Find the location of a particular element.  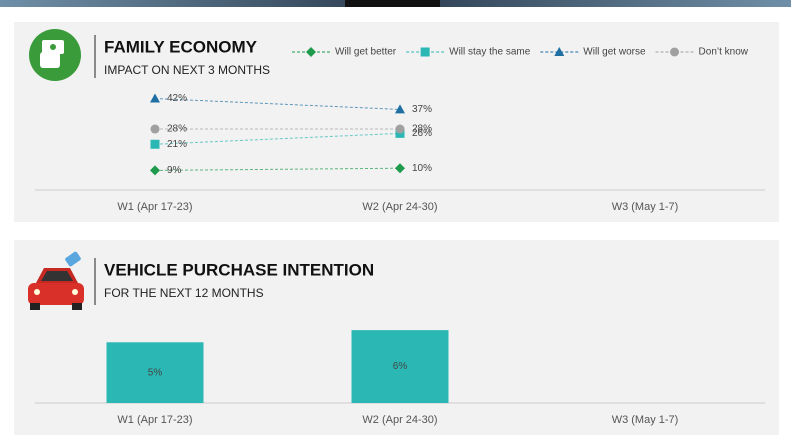

data-label: 6% is located at coordinates (400, 366).